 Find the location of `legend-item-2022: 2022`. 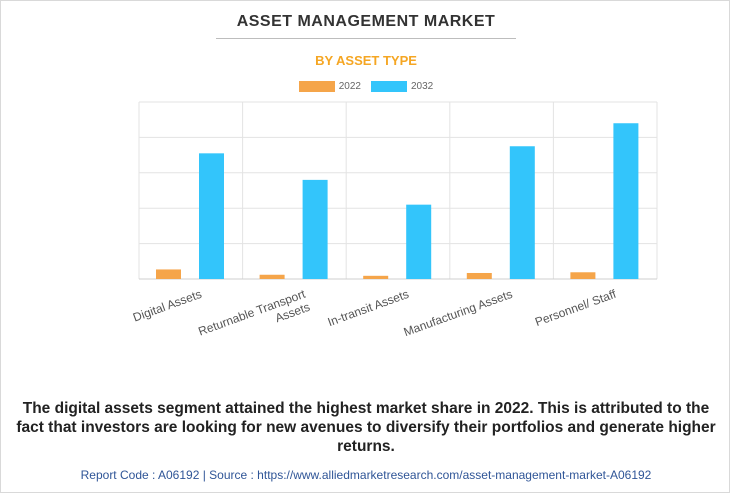

legend-item-2022: 2022 is located at coordinates (329, 86).